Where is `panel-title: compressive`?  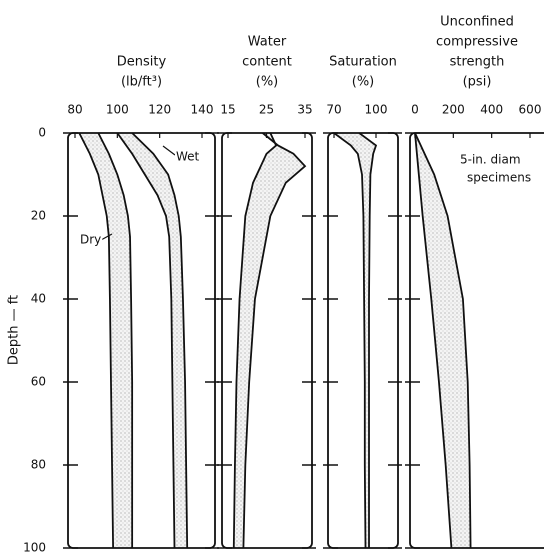 panel-title: compressive is located at coordinates (477, 42).